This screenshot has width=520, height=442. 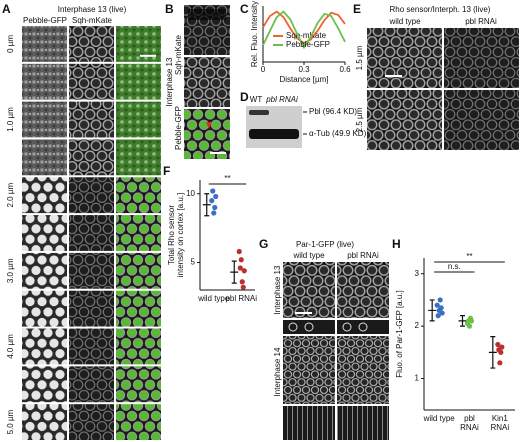 What do you see at coordinates (304, 69) in the screenshot?
I see `x-tick-label: 0.3` at bounding box center [304, 69].